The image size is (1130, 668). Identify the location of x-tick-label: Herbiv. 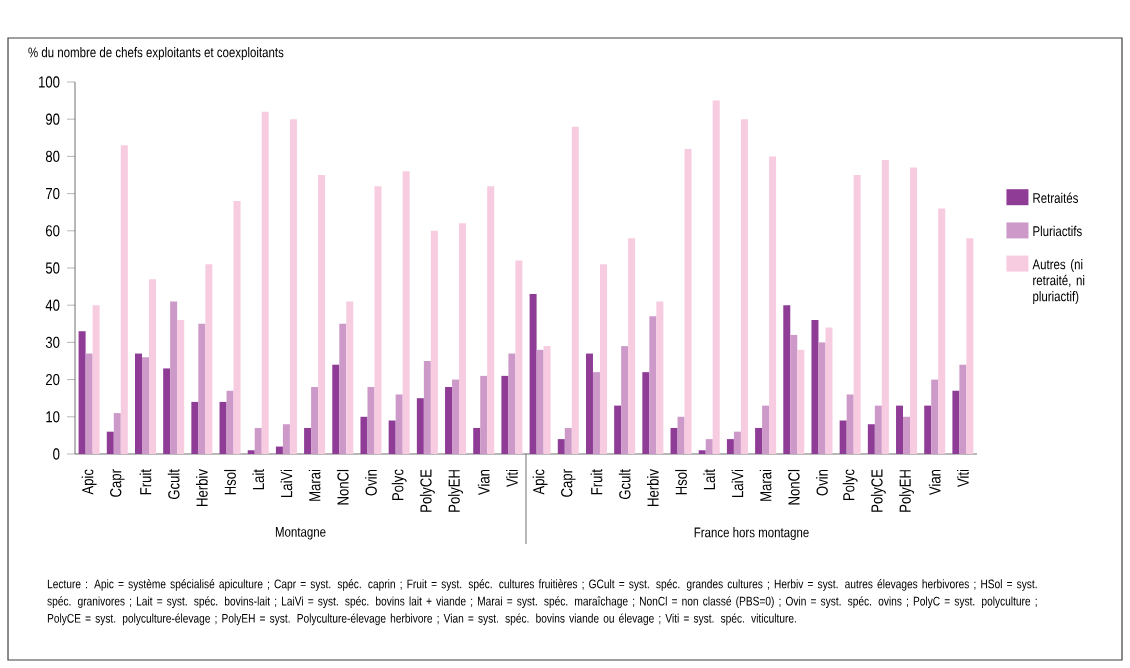
(201, 487).